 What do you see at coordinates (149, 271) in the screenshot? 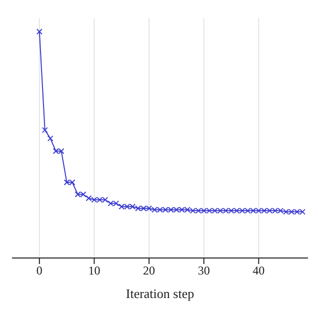
I see `x-tick-label: 20` at bounding box center [149, 271].